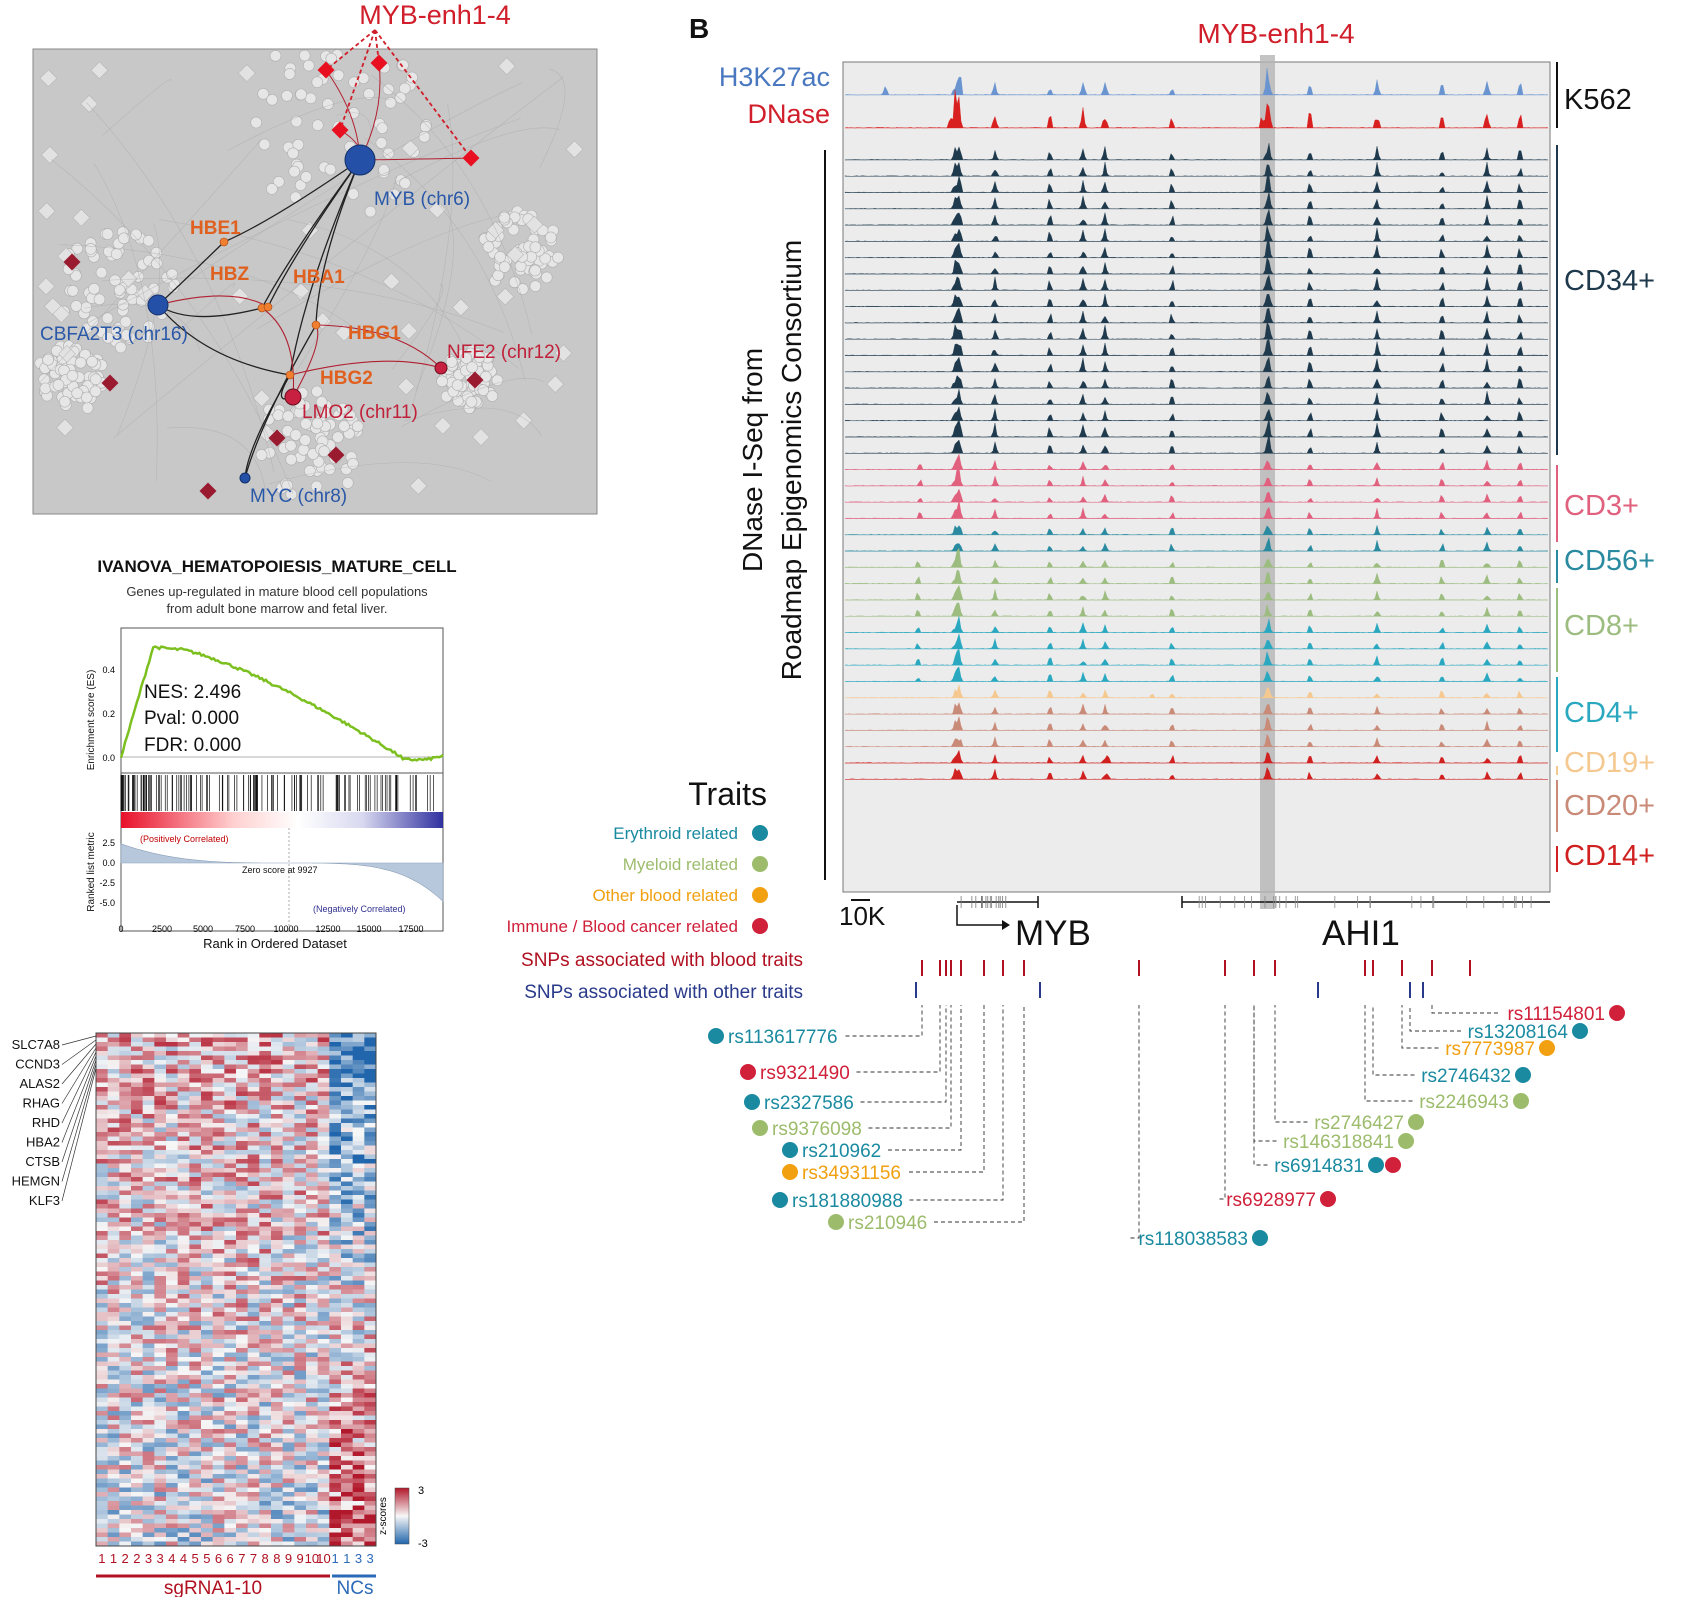  Describe the element at coordinates (280, 401) in the screenshot. I see `regulatory-edge` at that location.